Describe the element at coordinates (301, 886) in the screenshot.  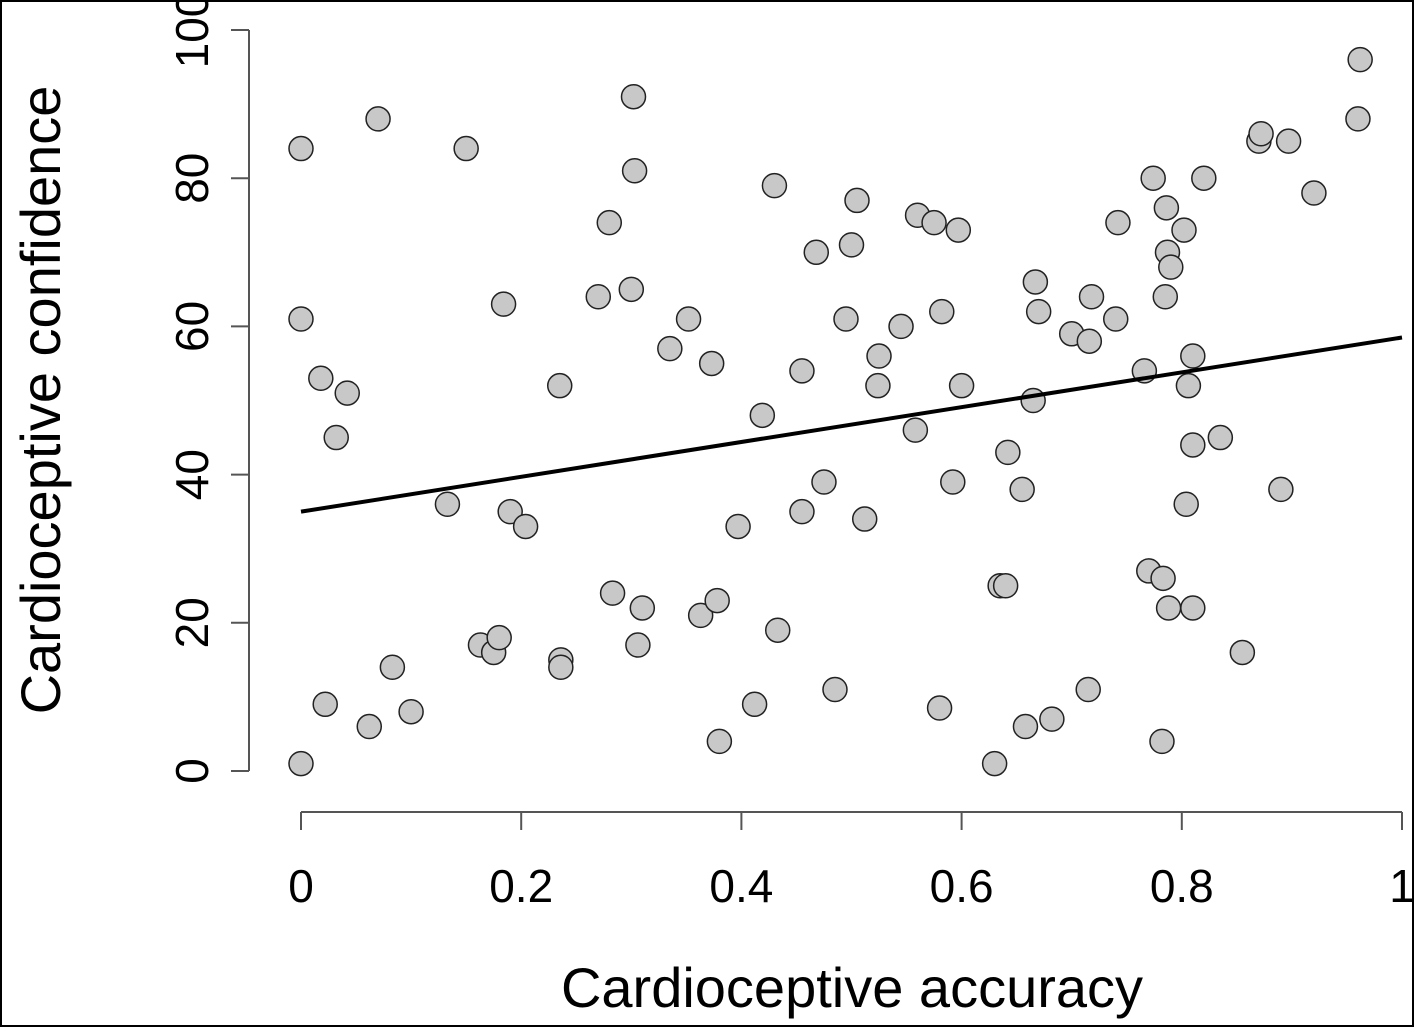
I see `x-tick-label: 0` at that location.